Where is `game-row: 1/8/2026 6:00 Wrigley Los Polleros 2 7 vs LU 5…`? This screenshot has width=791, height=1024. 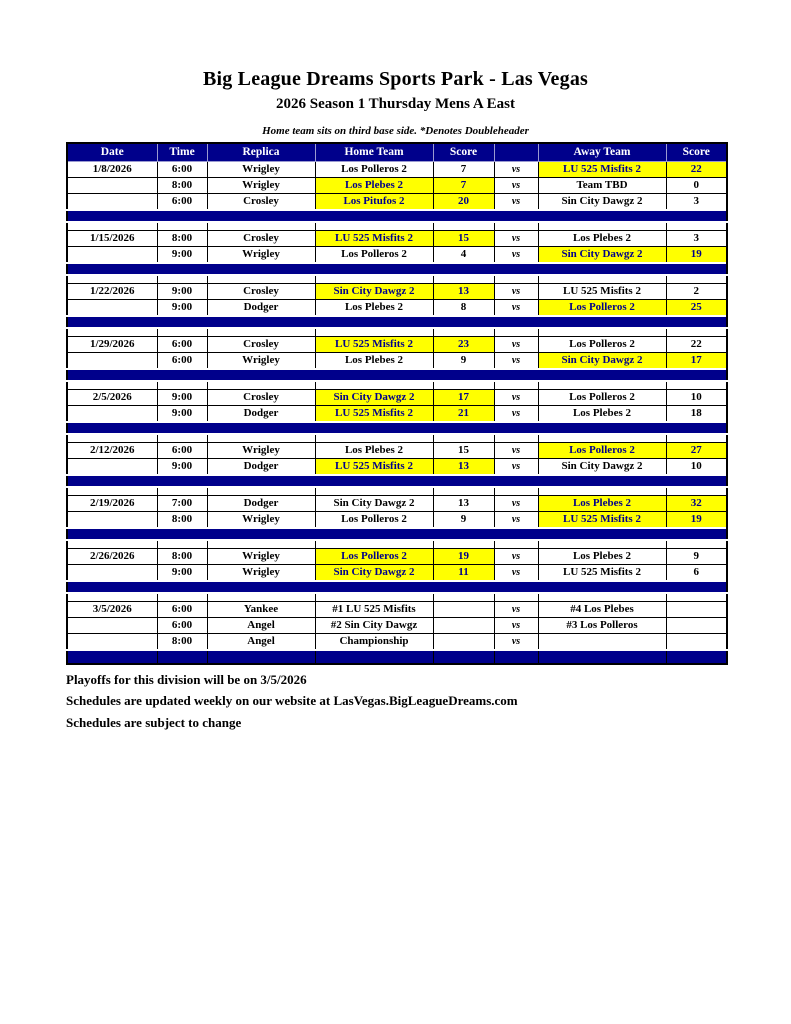
game-row: 1/8/2026 6:00 Wrigley Los Polleros 2 7 vs LU 5… is located at coordinates (397, 169).